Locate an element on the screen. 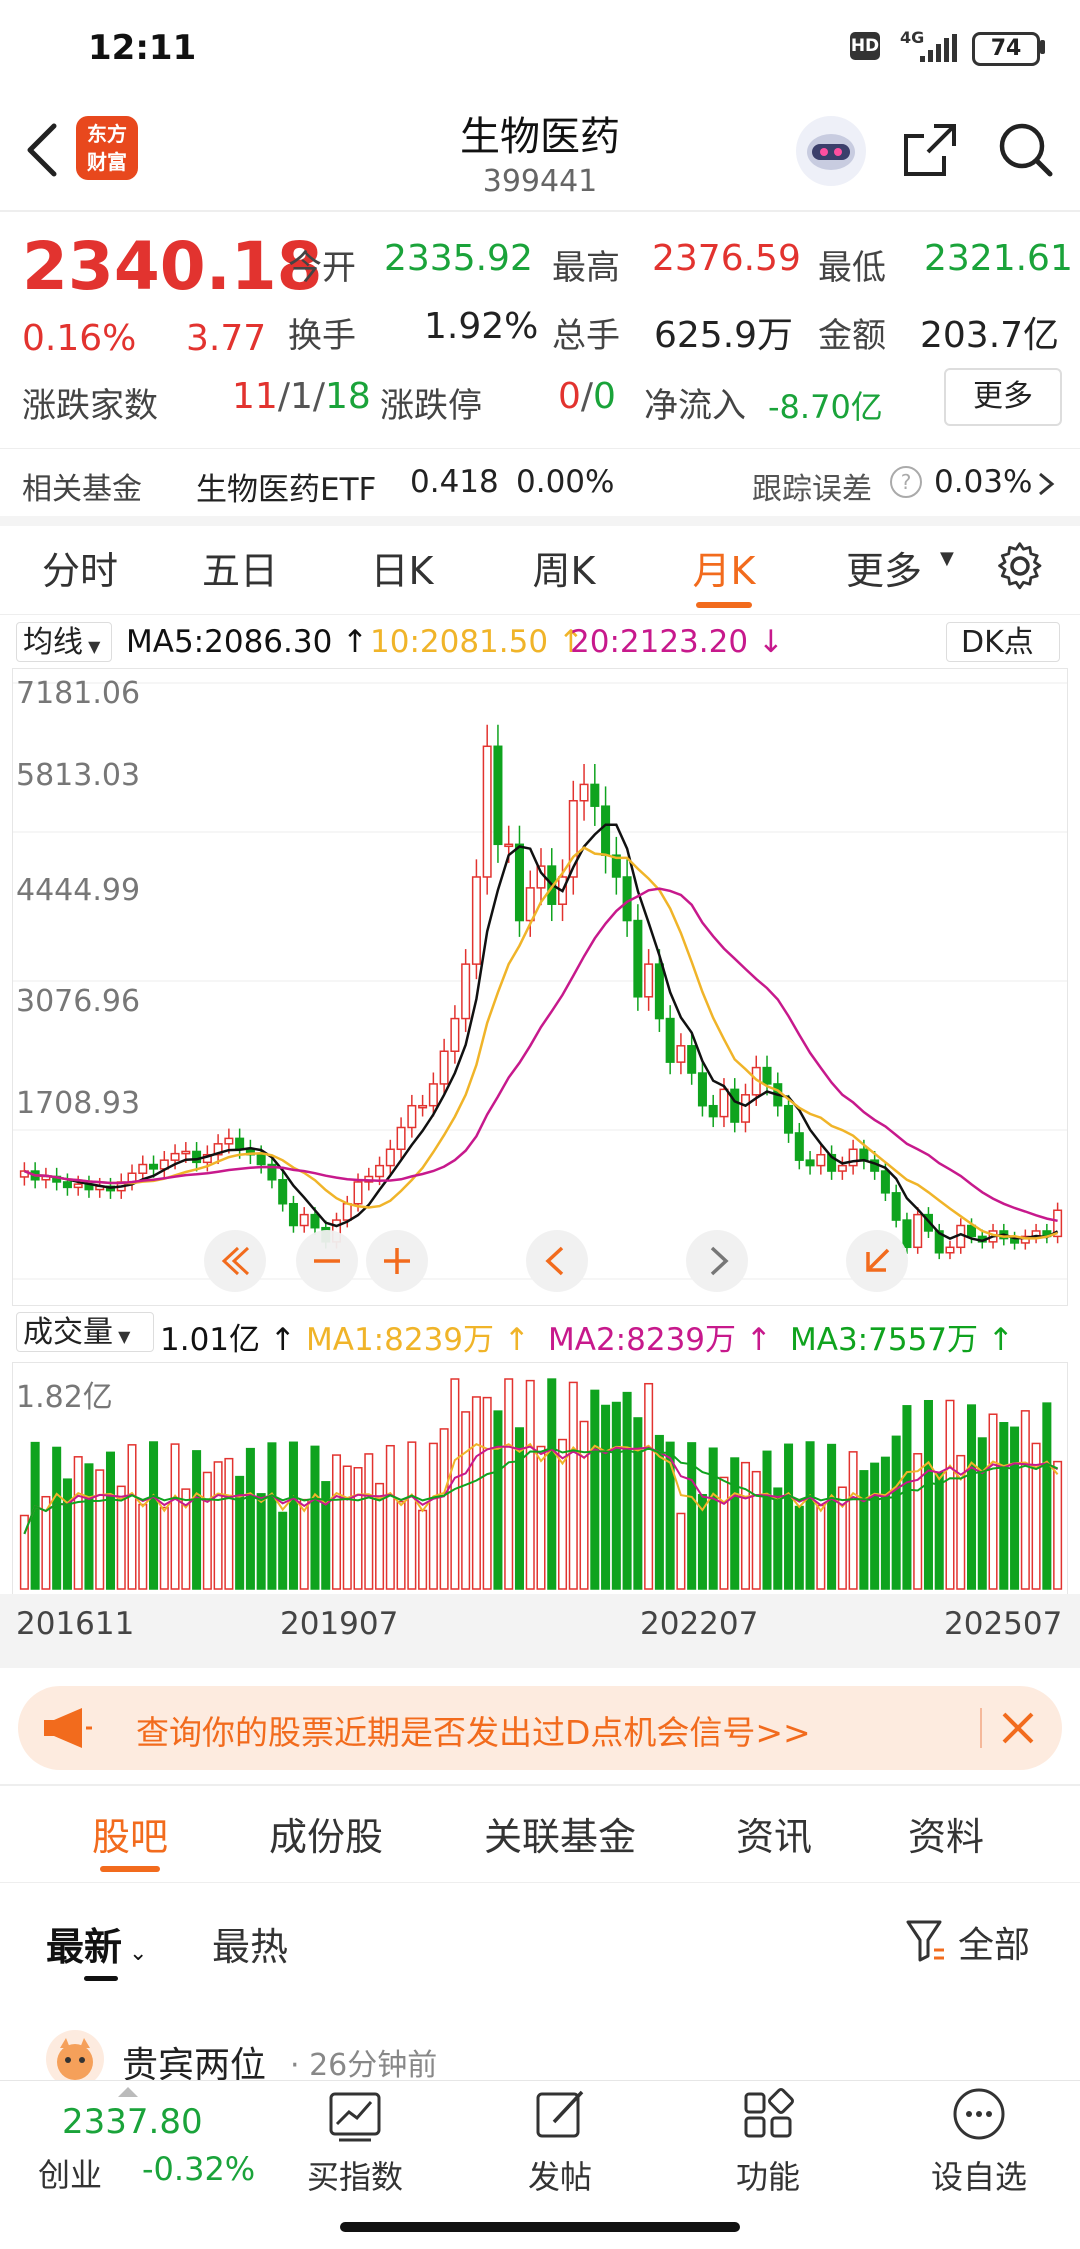 Image resolution: width=1080 pixels, height=2249 pixels. robot-assistant-icon is located at coordinates (831, 151).